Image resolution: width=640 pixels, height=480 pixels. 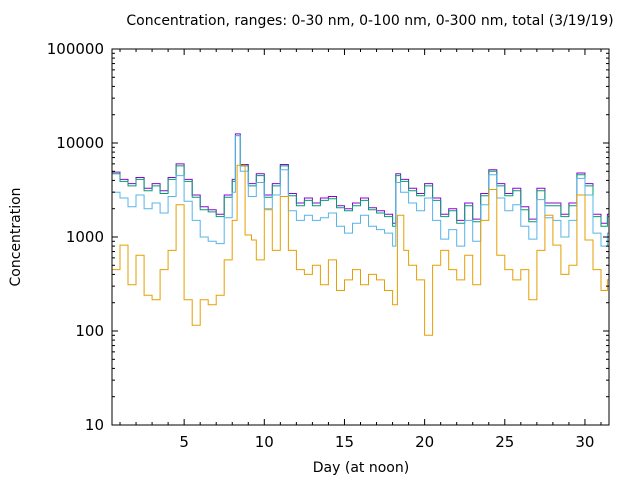 What do you see at coordinates (504, 442) in the screenshot?
I see `x-tick-label: 25` at bounding box center [504, 442].